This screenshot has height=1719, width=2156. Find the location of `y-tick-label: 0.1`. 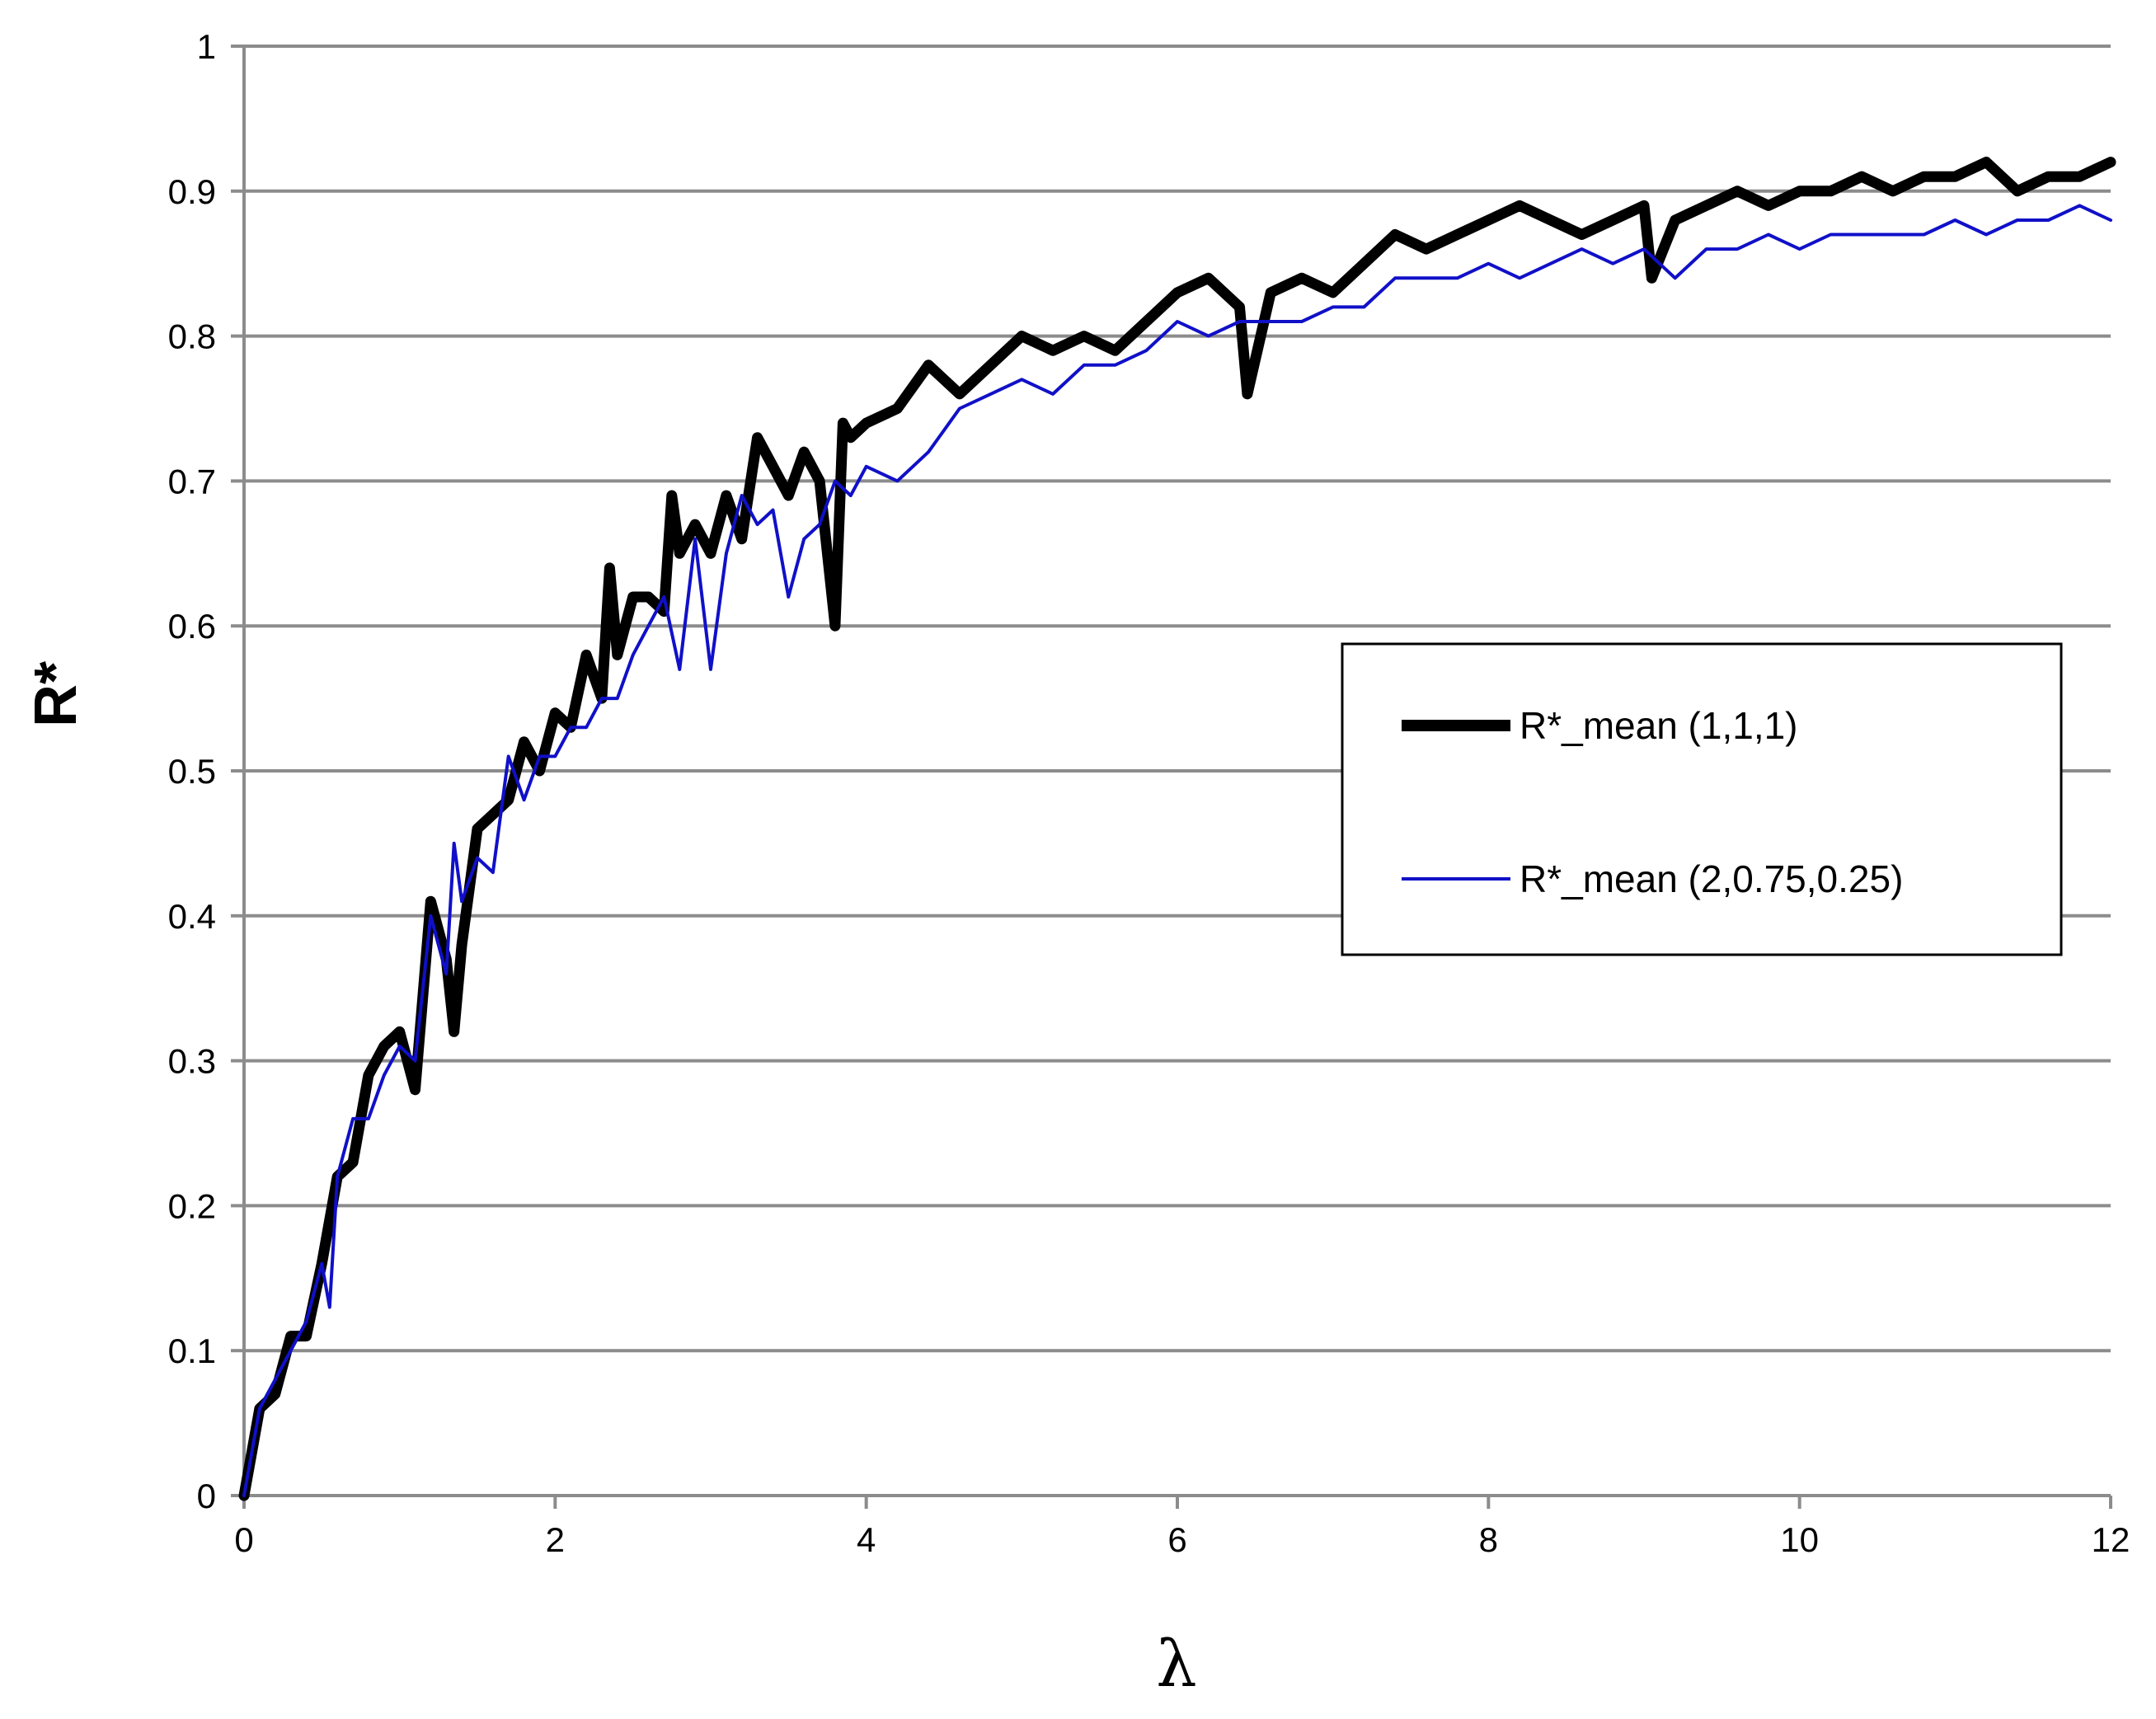

y-tick-label: 0.1 is located at coordinates (192, 1351).